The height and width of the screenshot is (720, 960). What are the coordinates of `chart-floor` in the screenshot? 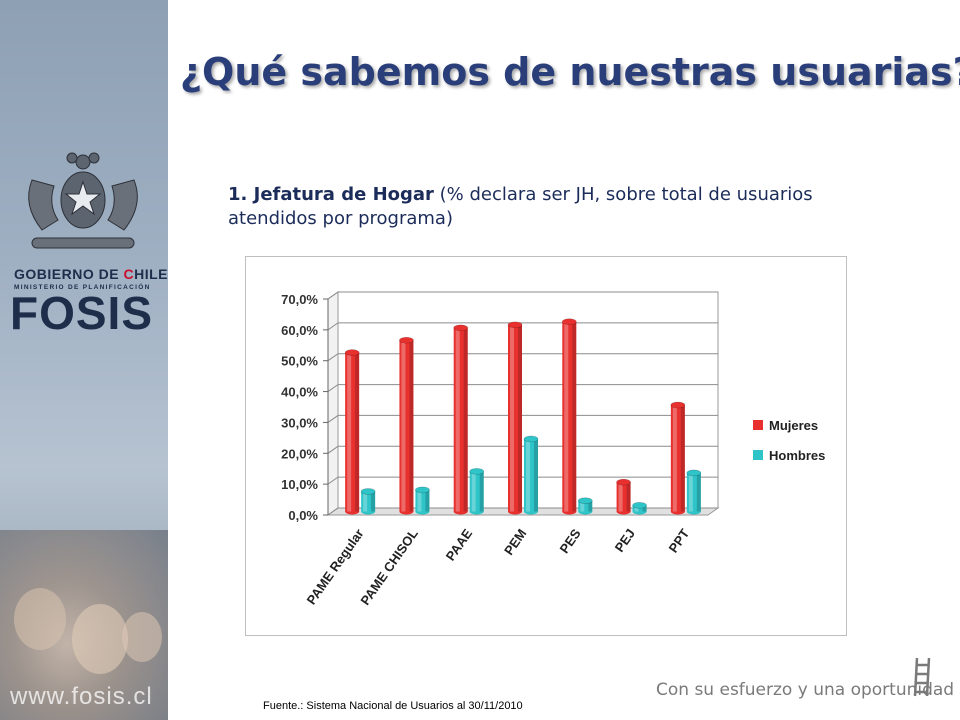 It's located at (523, 511).